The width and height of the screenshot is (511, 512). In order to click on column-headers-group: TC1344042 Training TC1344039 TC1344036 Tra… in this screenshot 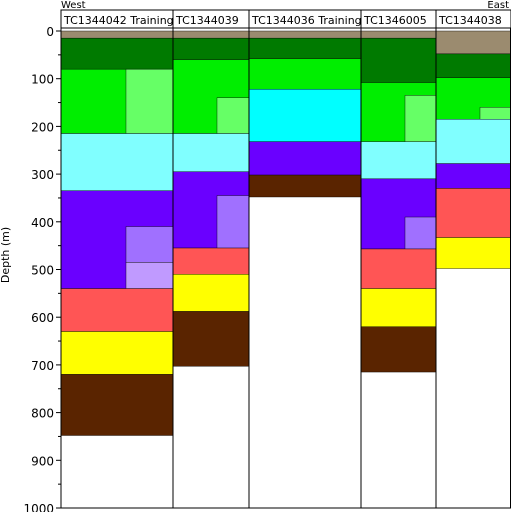, I will do `click(285, 19)`.